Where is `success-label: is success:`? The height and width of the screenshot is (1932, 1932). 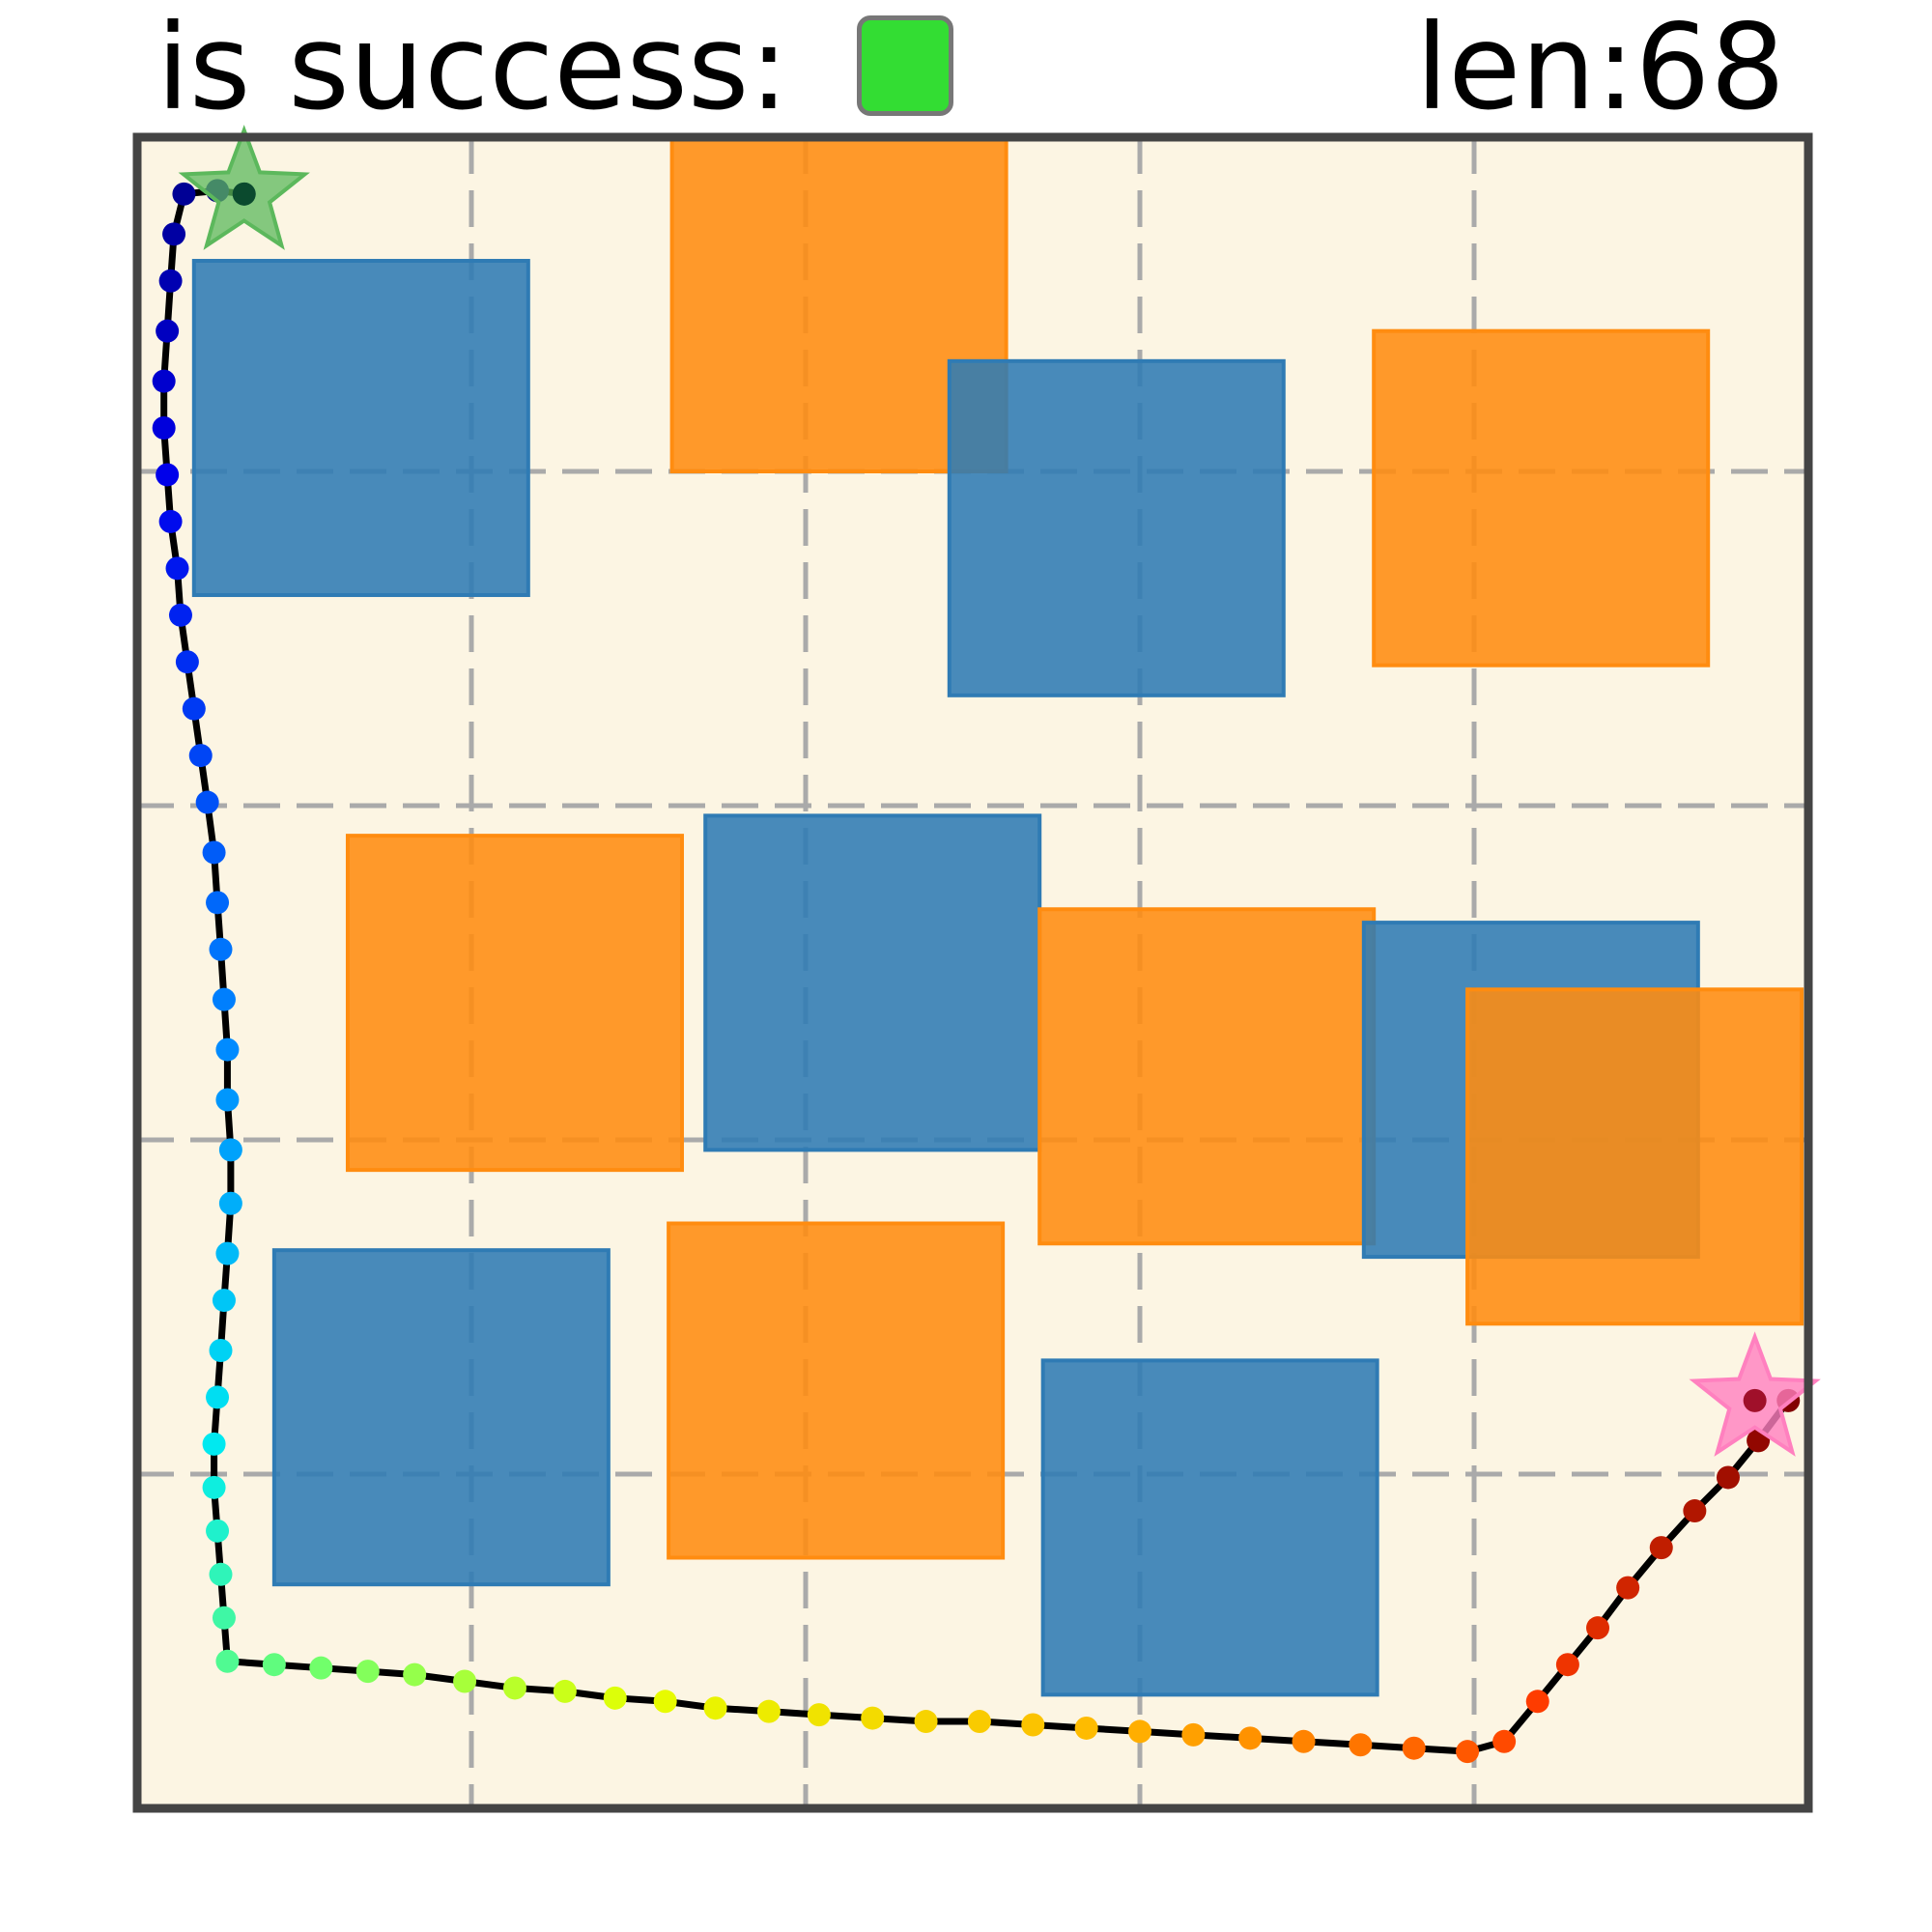 success-label: is success: is located at coordinates (472, 68).